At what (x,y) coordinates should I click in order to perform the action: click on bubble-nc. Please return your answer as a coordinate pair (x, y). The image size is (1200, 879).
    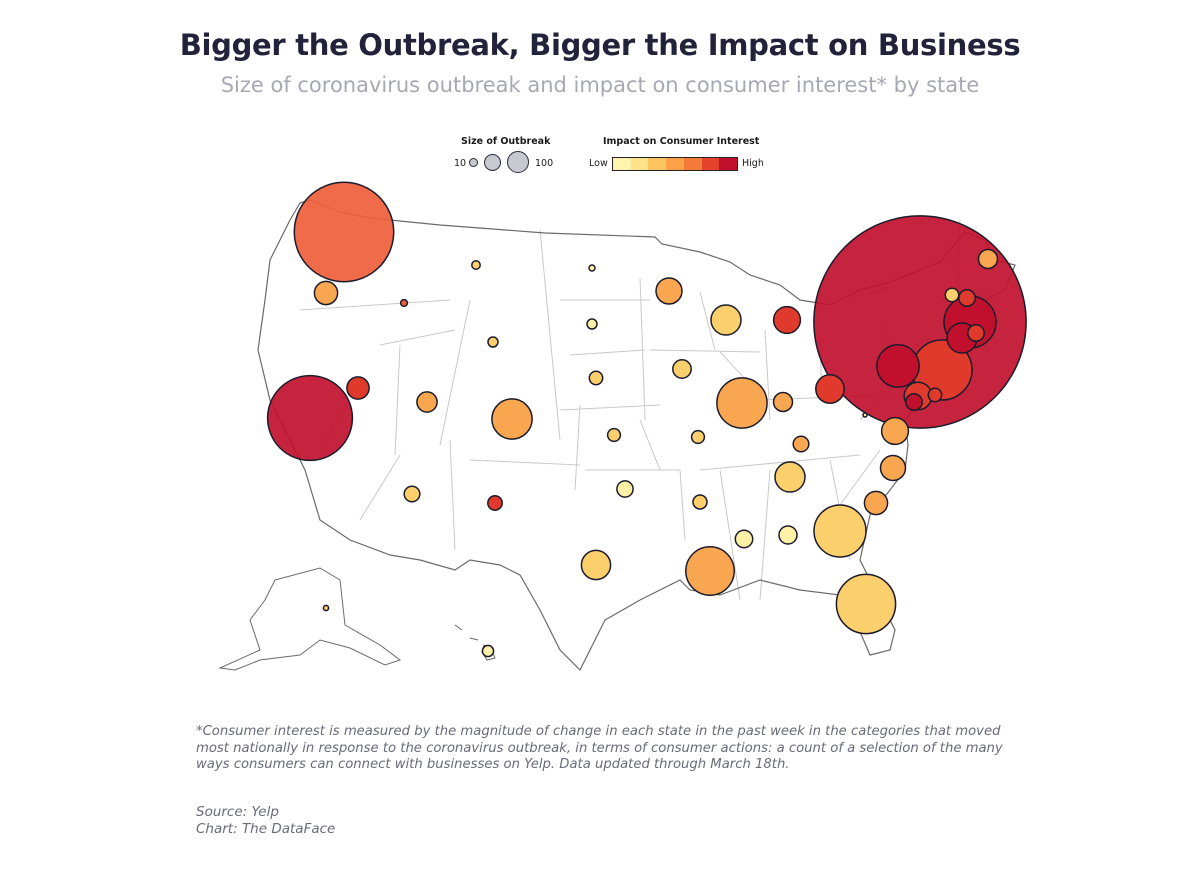
    Looking at the image, I should click on (893, 468).